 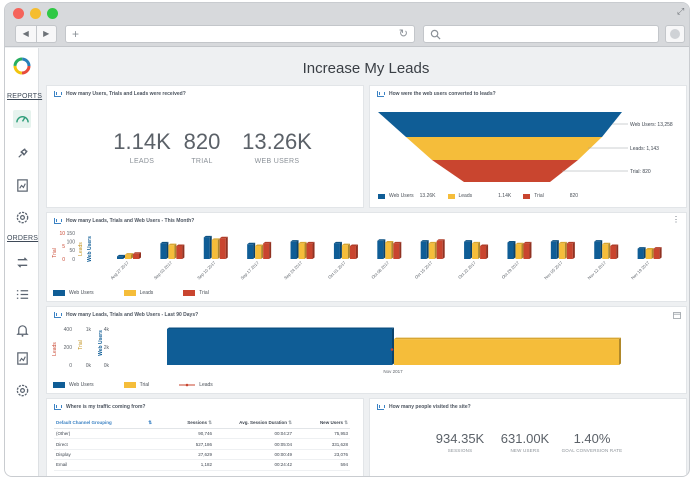 I want to click on reload-icon: ↻, so click(x=403, y=34).